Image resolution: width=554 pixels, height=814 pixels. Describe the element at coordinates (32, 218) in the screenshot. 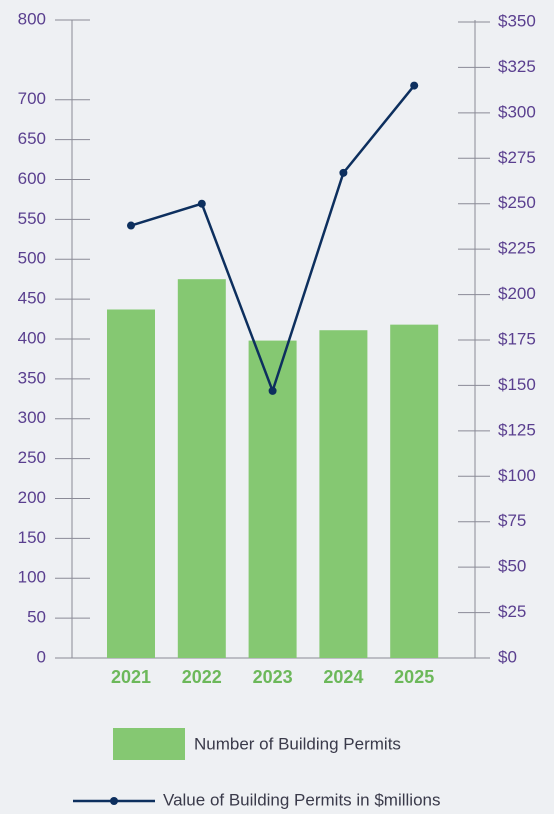

I see `y-tick-label: 550` at that location.